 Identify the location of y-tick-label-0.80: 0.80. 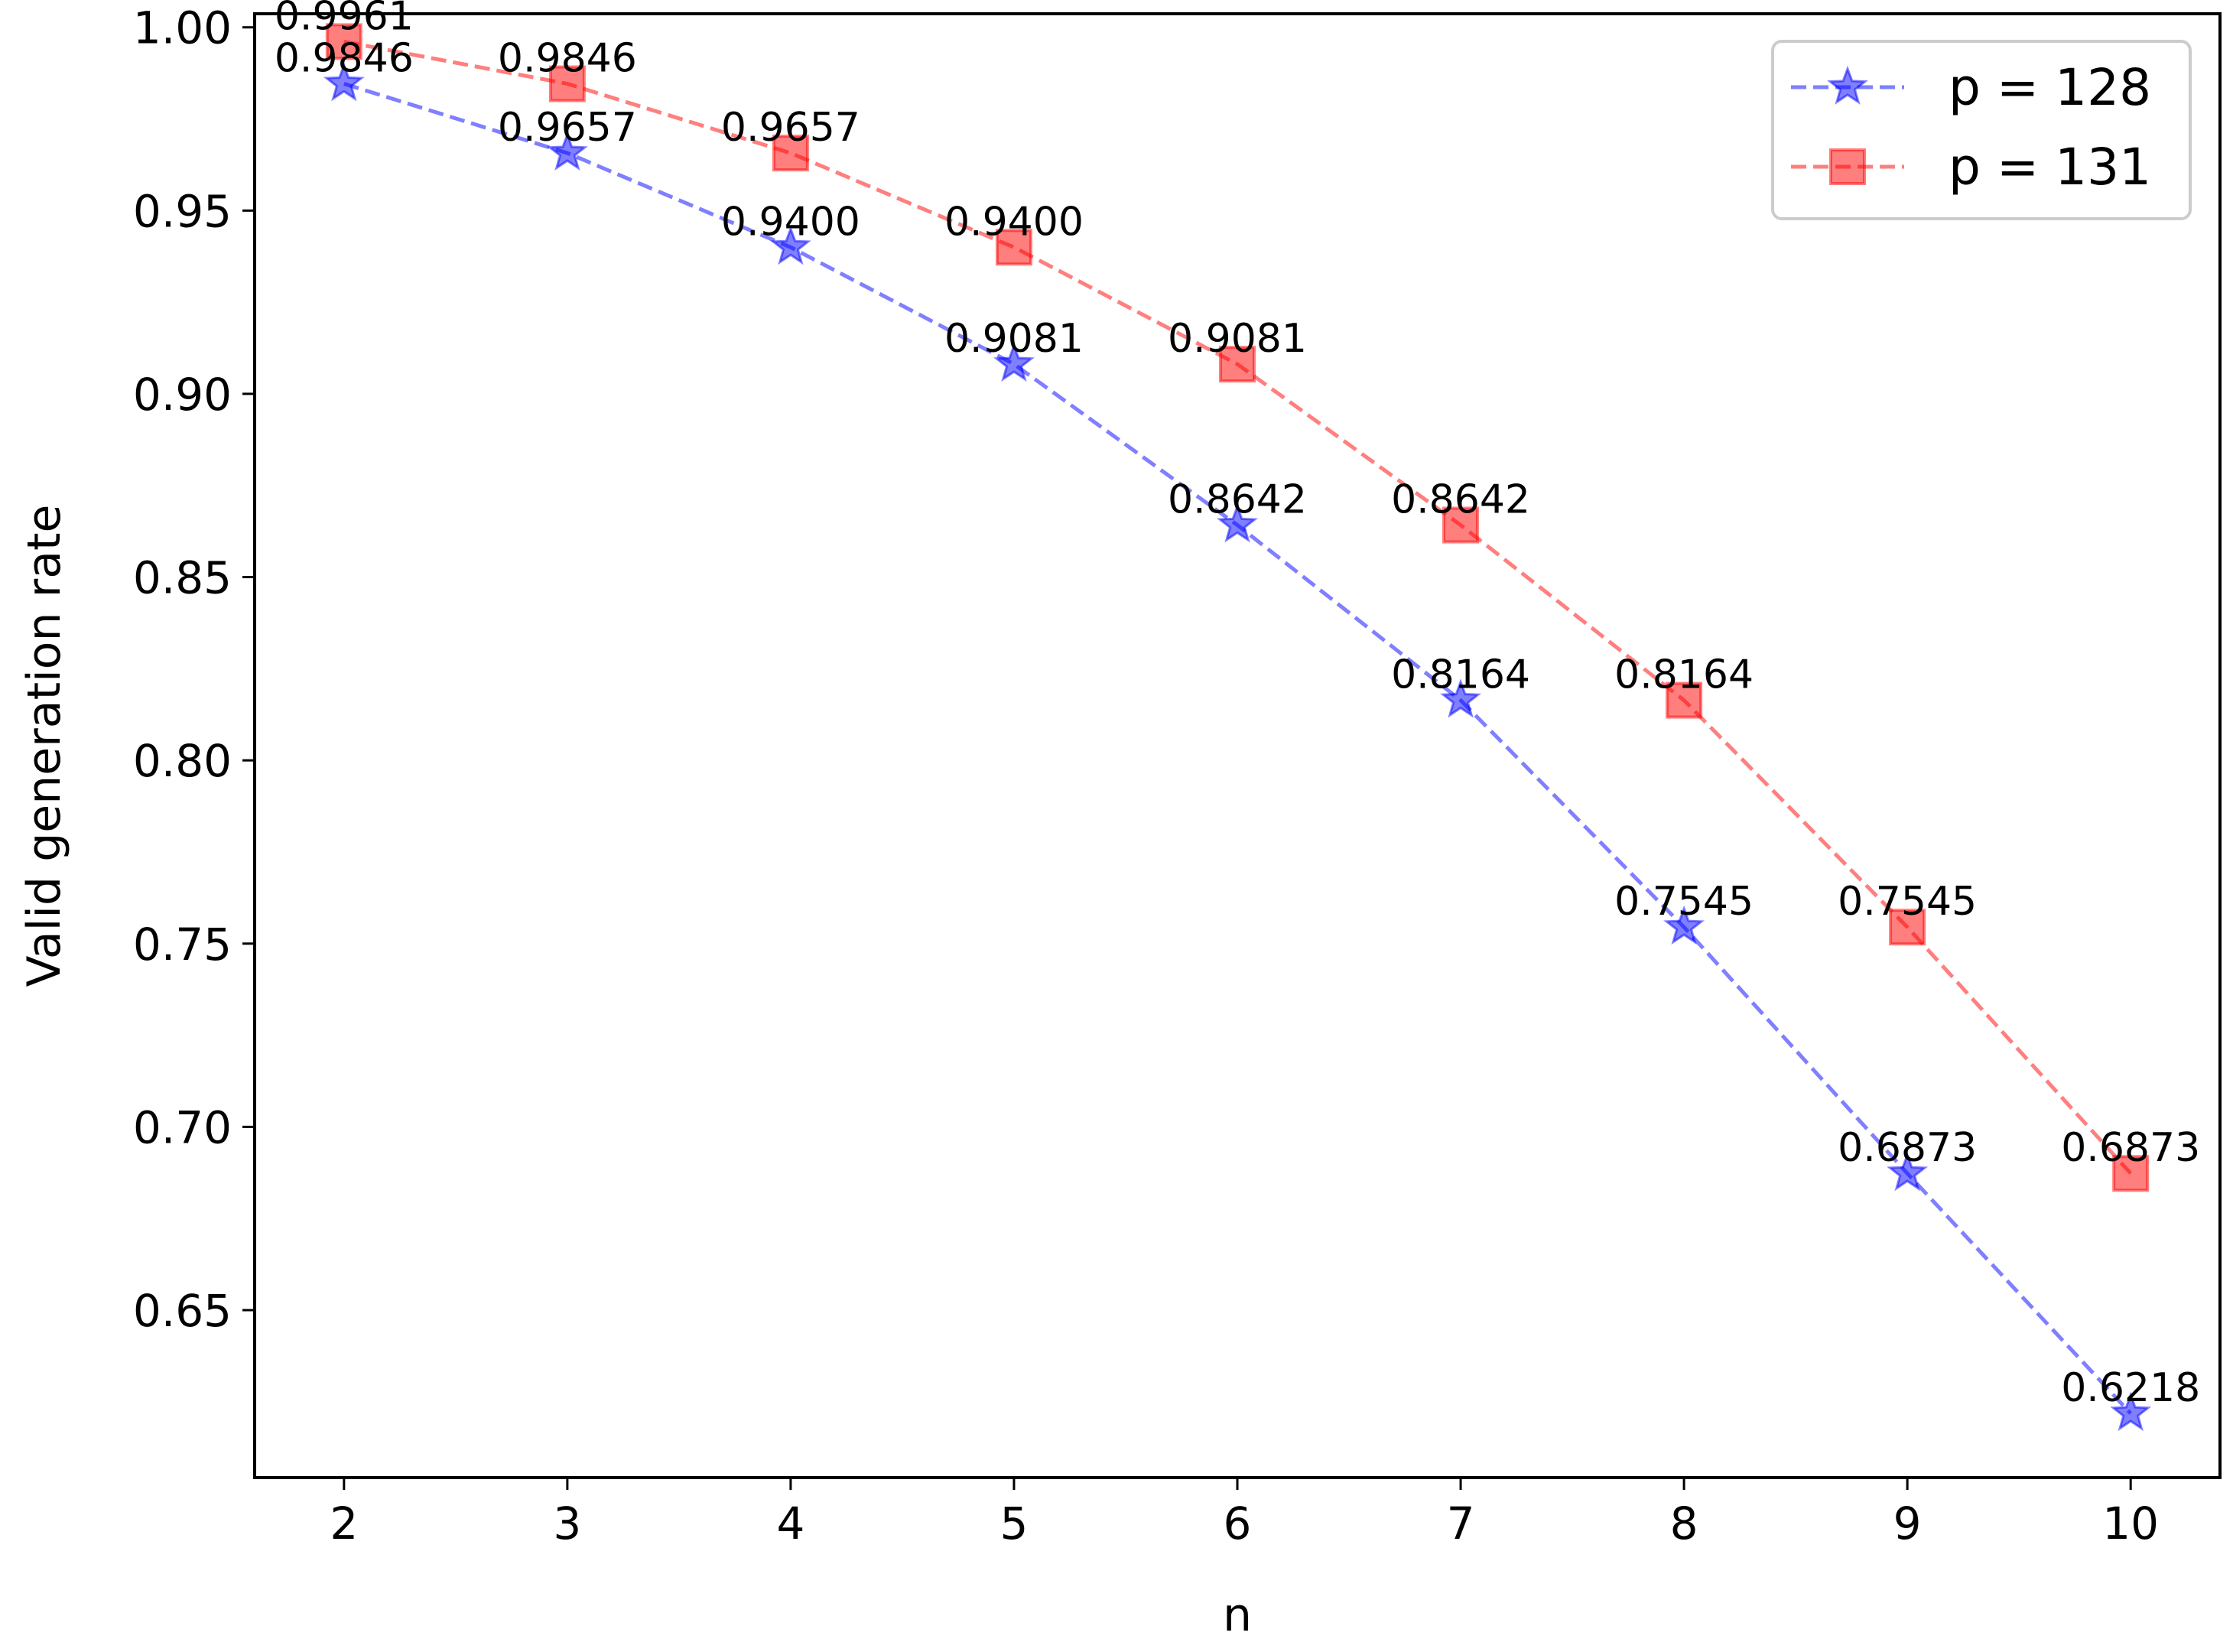
(182, 761).